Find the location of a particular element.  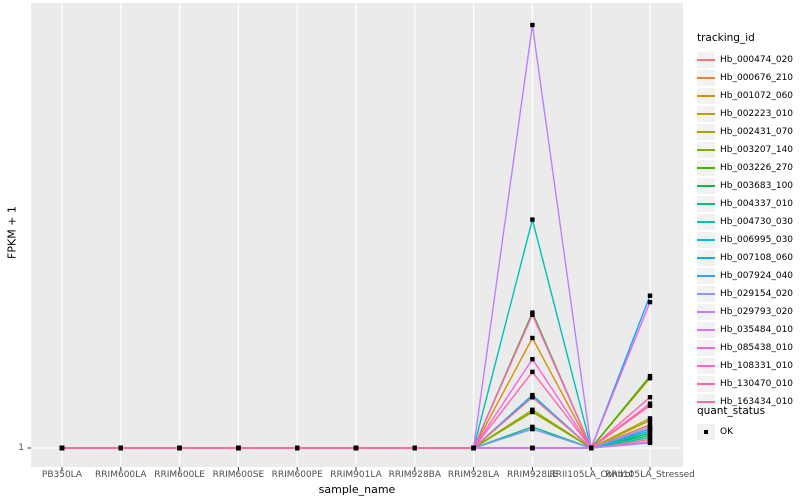

legend-item: Hb_163434_010 is located at coordinates (747, 402).